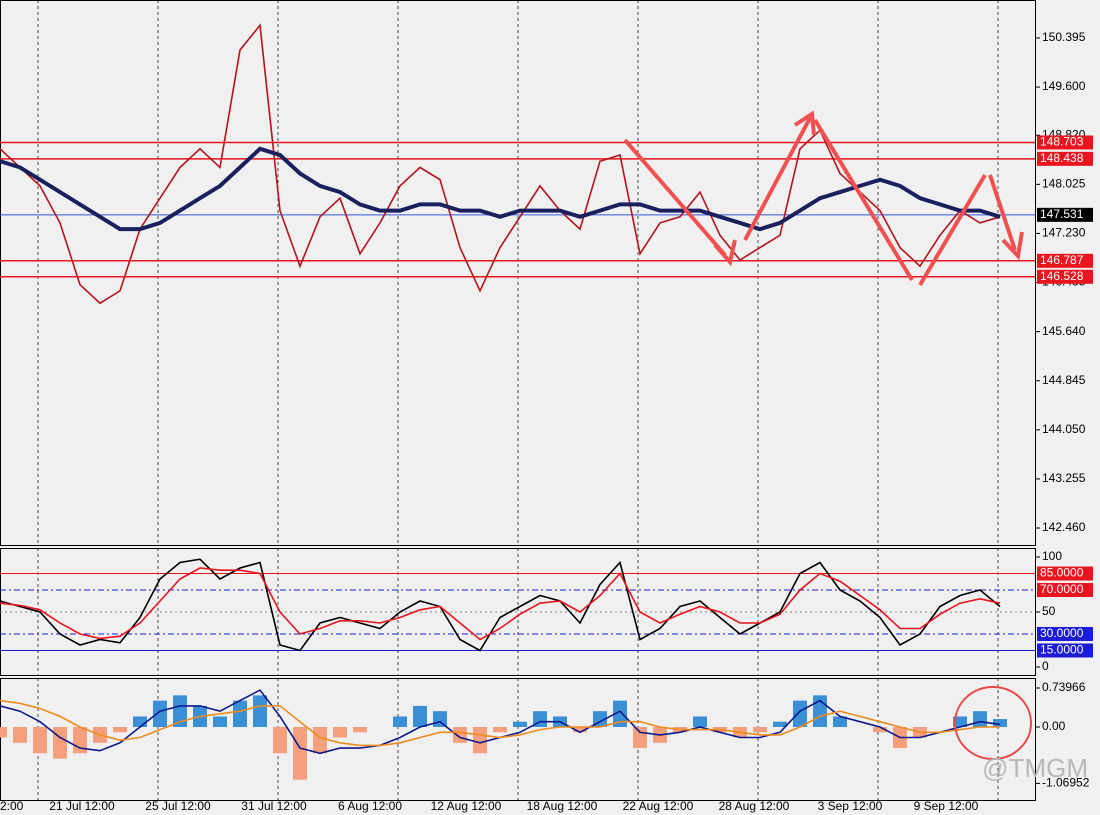  What do you see at coordinates (1066, 783) in the screenshot?
I see `y-tick-label: -1.06952` at bounding box center [1066, 783].